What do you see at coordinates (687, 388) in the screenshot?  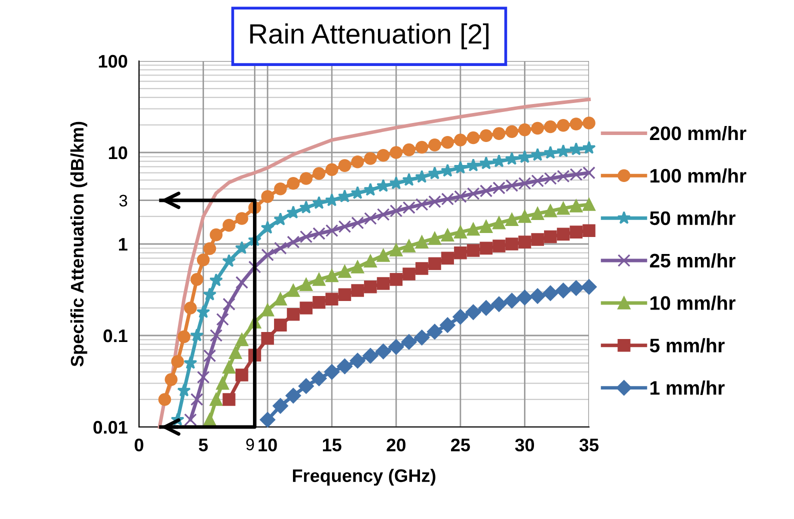 I see `legend-label: 1 mm/hr` at bounding box center [687, 388].